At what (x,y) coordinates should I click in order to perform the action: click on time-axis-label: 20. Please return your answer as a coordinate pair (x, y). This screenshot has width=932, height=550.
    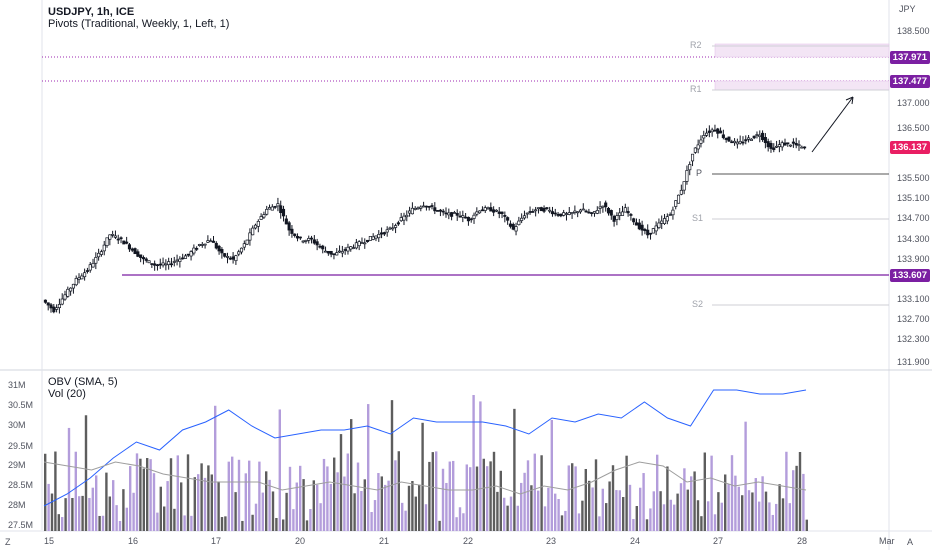
    Looking at the image, I should click on (300, 541).